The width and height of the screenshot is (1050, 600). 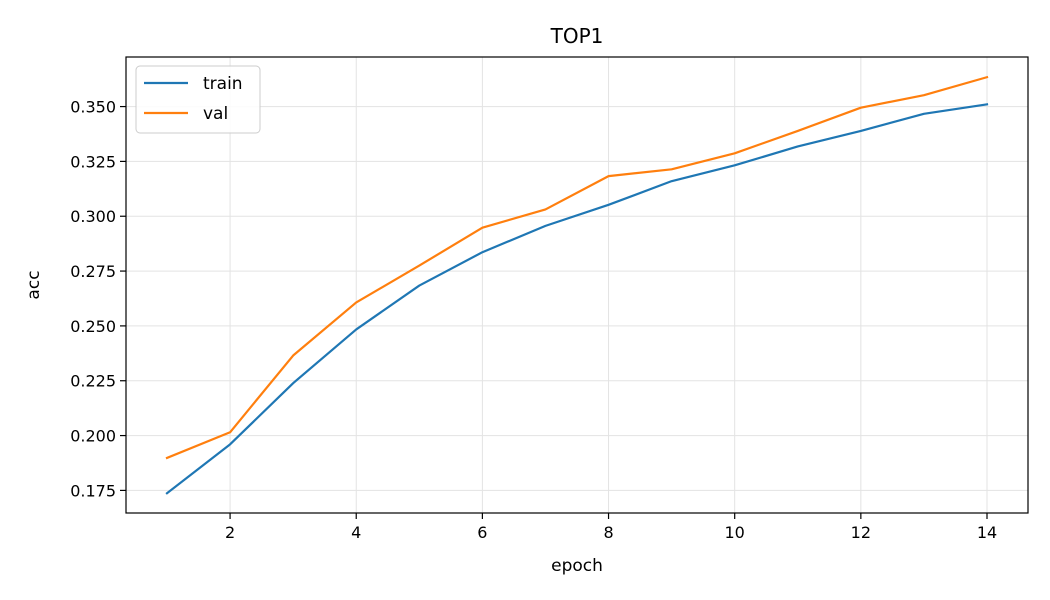 What do you see at coordinates (198, 99) in the screenshot?
I see `legend: train val` at bounding box center [198, 99].